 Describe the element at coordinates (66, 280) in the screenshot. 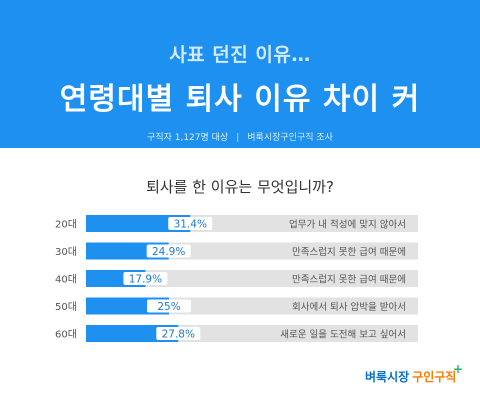

I see `category-label: 40대` at that location.